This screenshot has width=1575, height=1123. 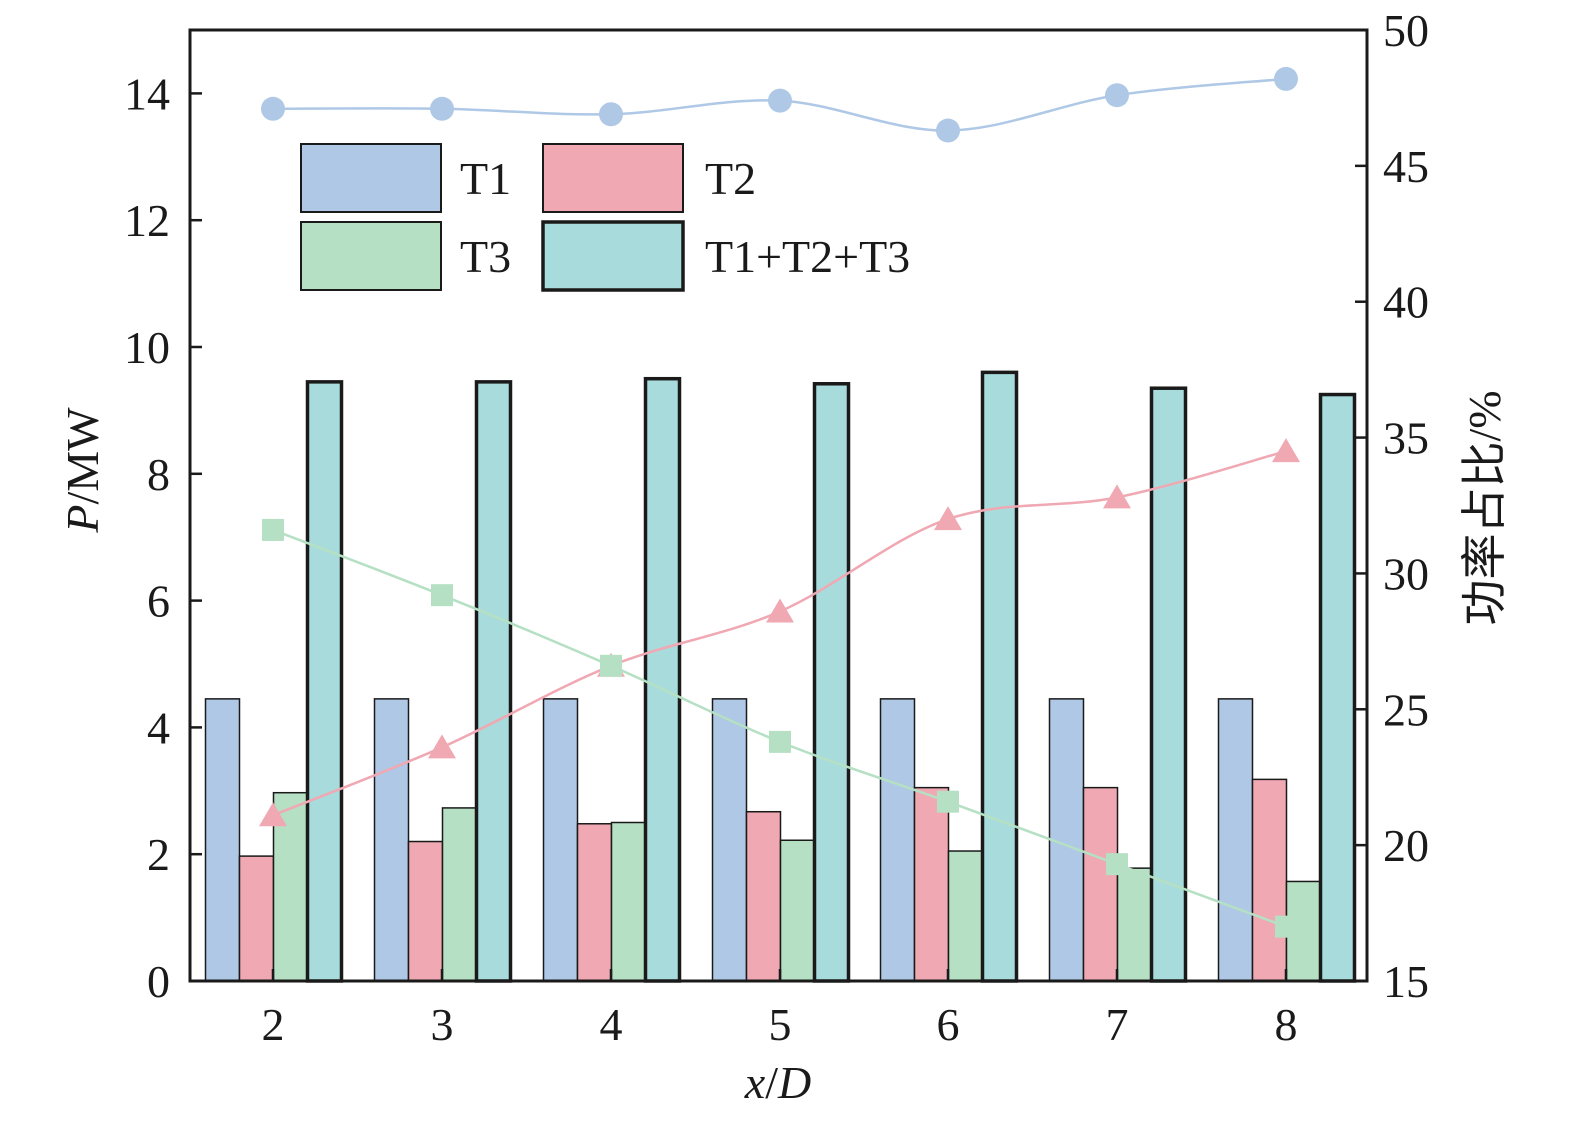 I want to click on x-tick-label: 2, so click(x=273, y=1024).